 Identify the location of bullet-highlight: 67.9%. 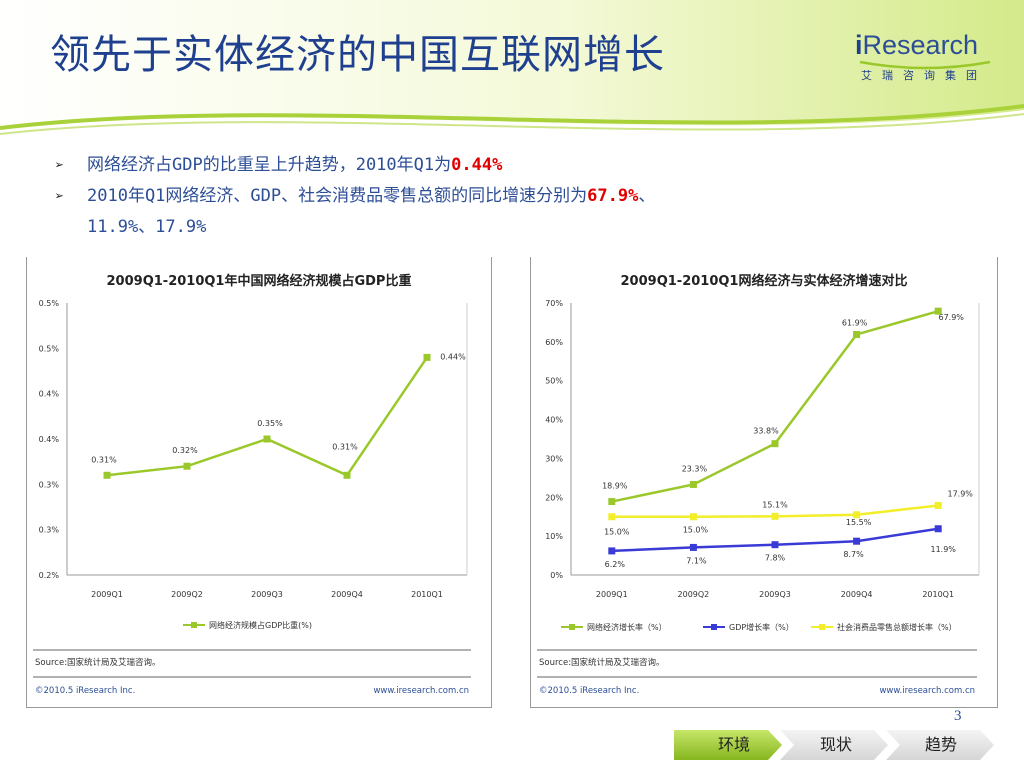
(613, 196).